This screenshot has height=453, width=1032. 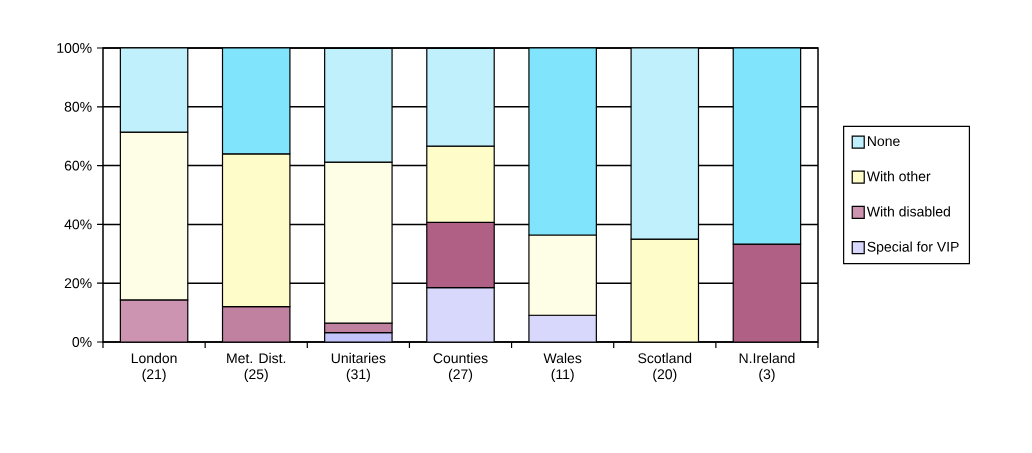 What do you see at coordinates (358, 367) in the screenshot?
I see `x-tick-label: Unitaries (31)` at bounding box center [358, 367].